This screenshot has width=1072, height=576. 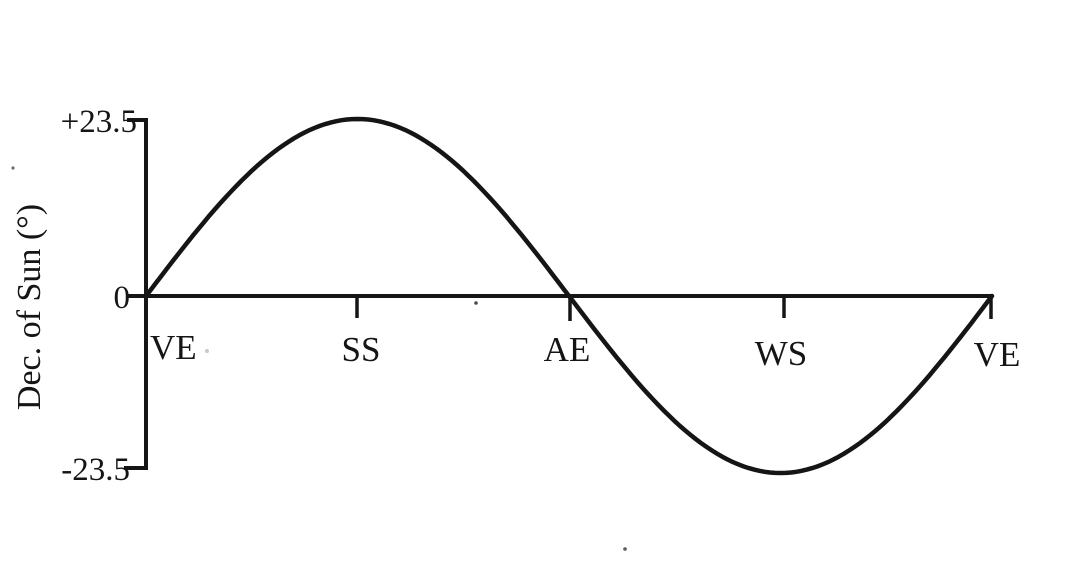 I want to click on ytick-label-plus: +23.5, so click(x=99, y=122).